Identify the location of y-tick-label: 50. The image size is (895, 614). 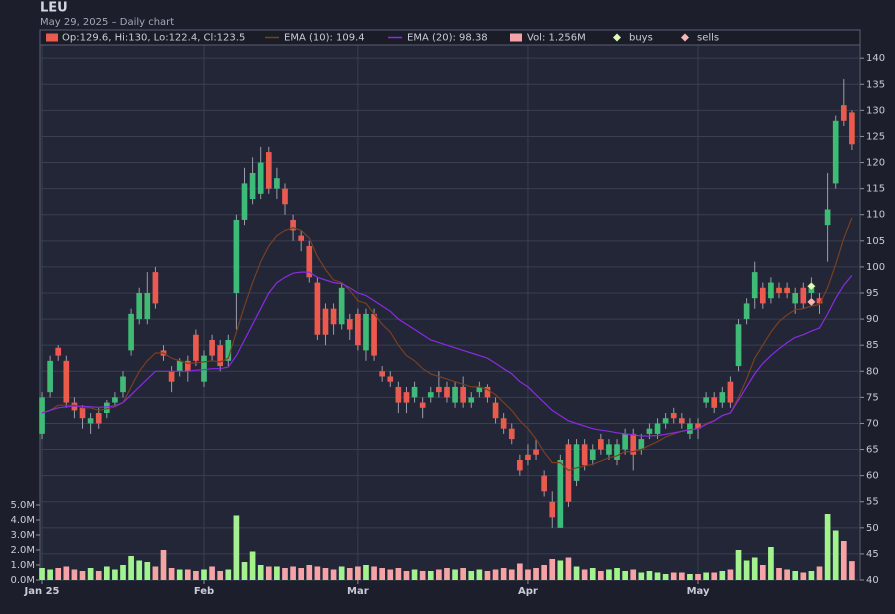
(872, 528).